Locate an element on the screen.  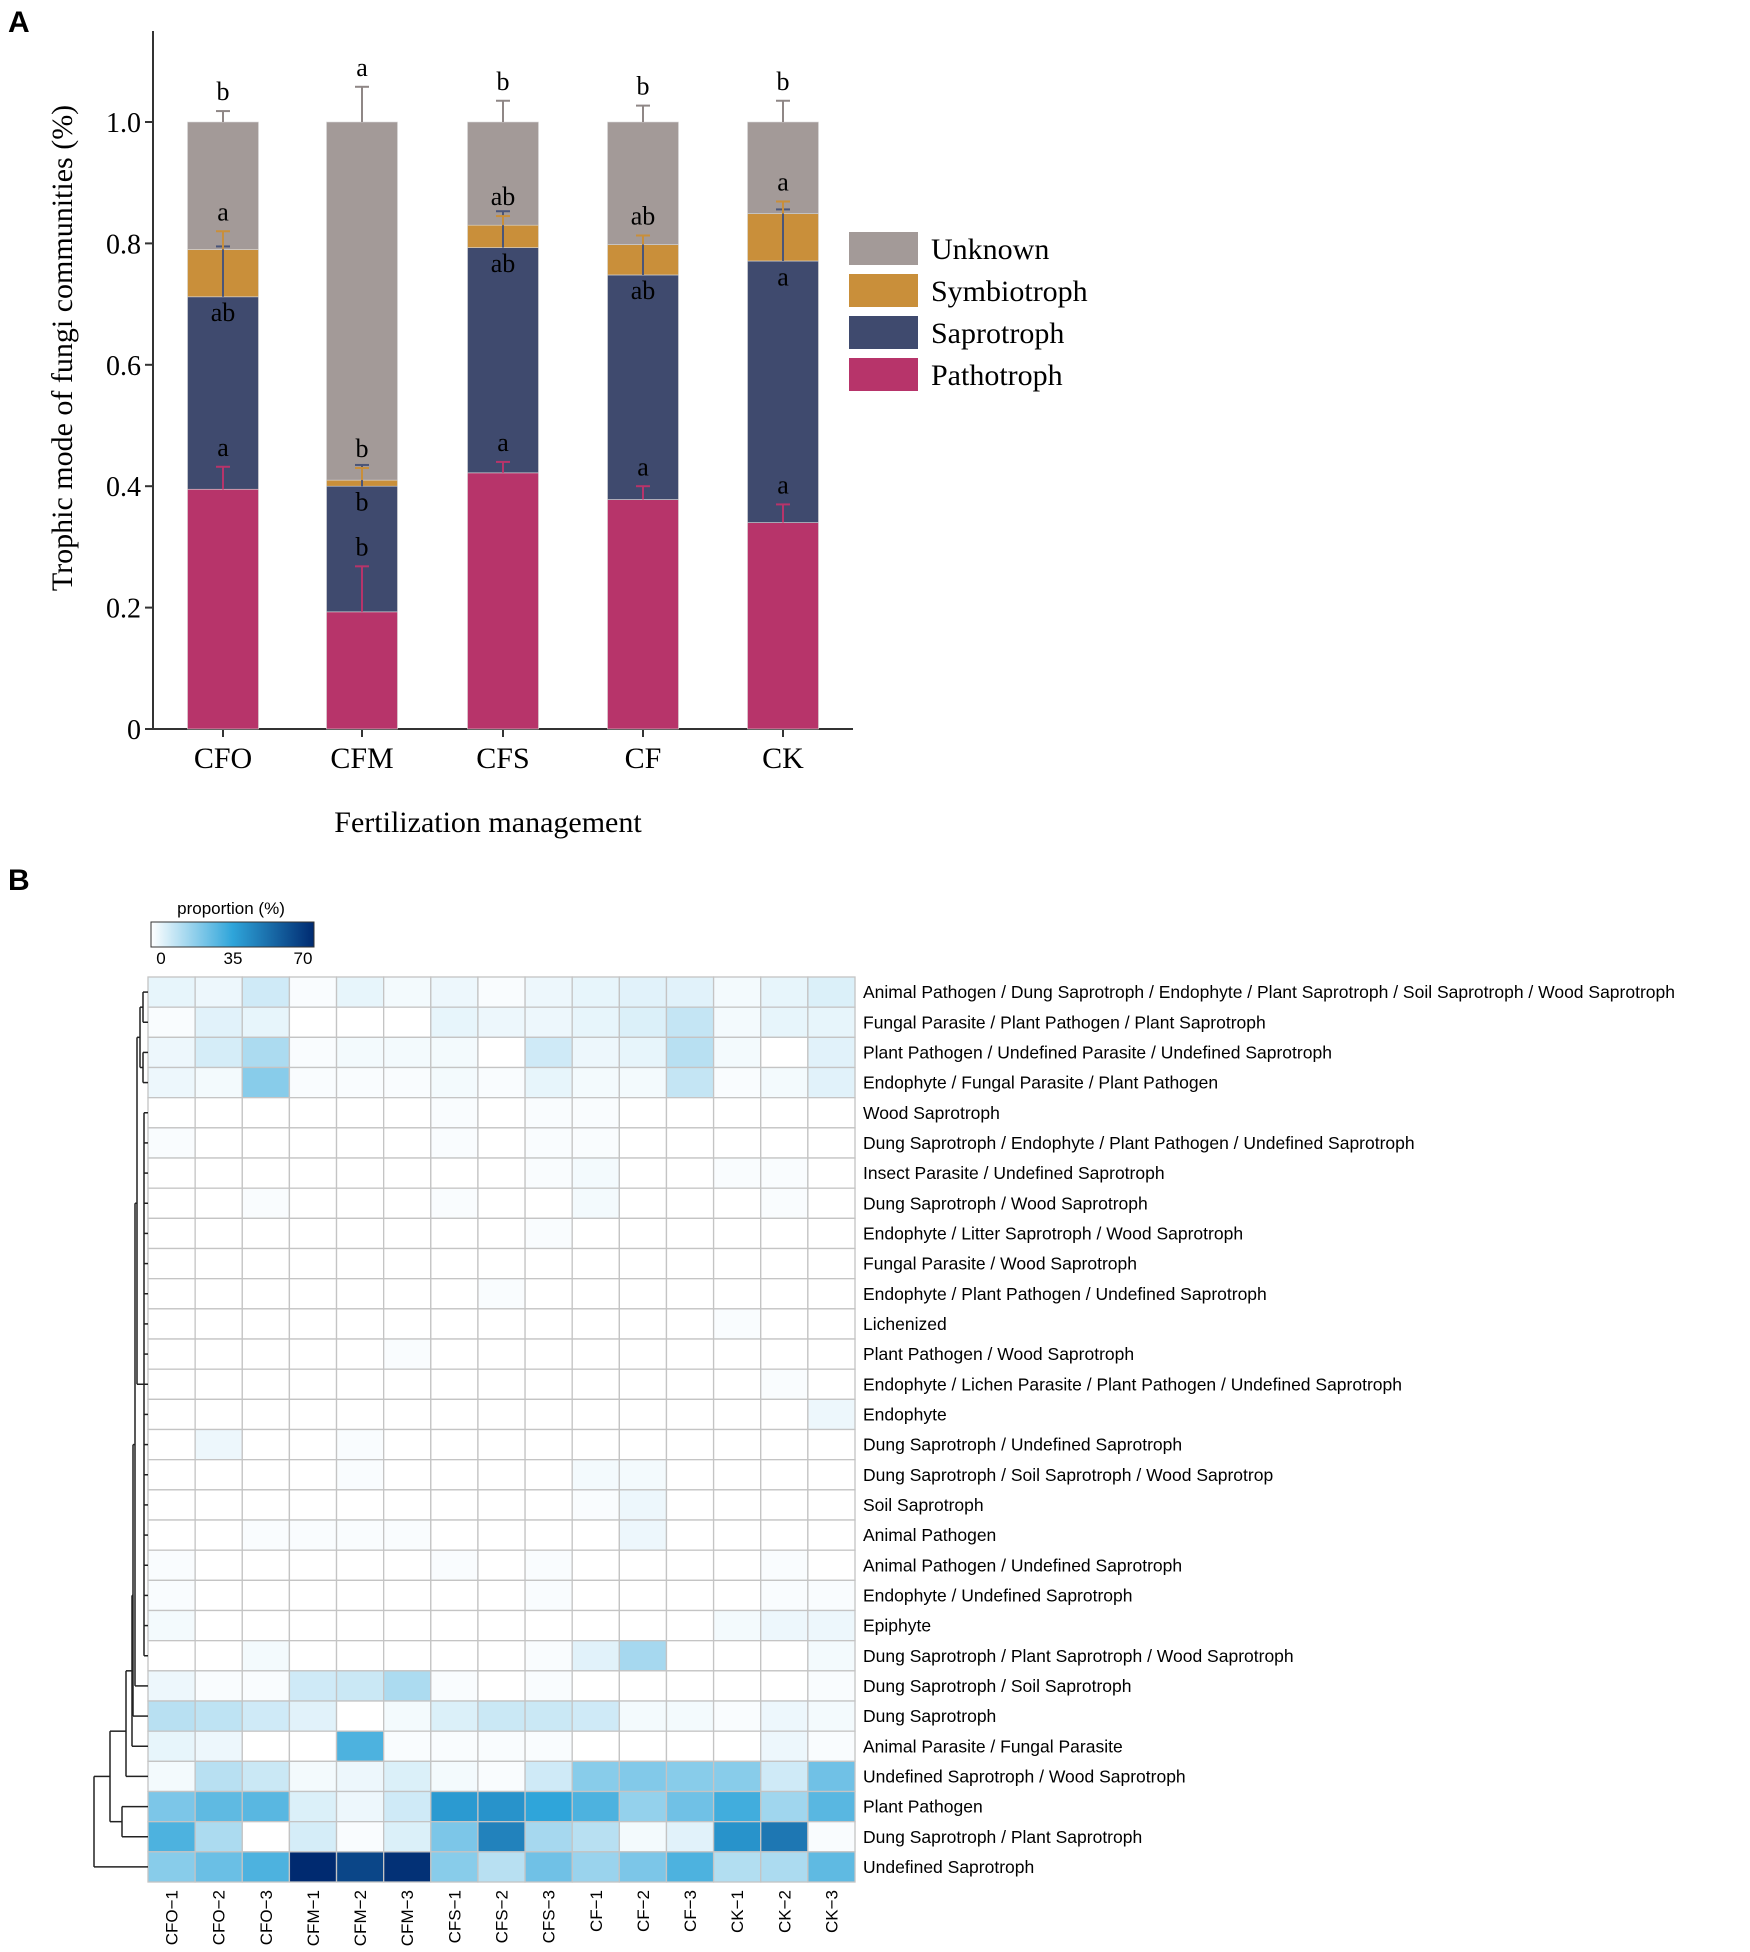
y-tick-label: 0.4 is located at coordinates (123, 487).